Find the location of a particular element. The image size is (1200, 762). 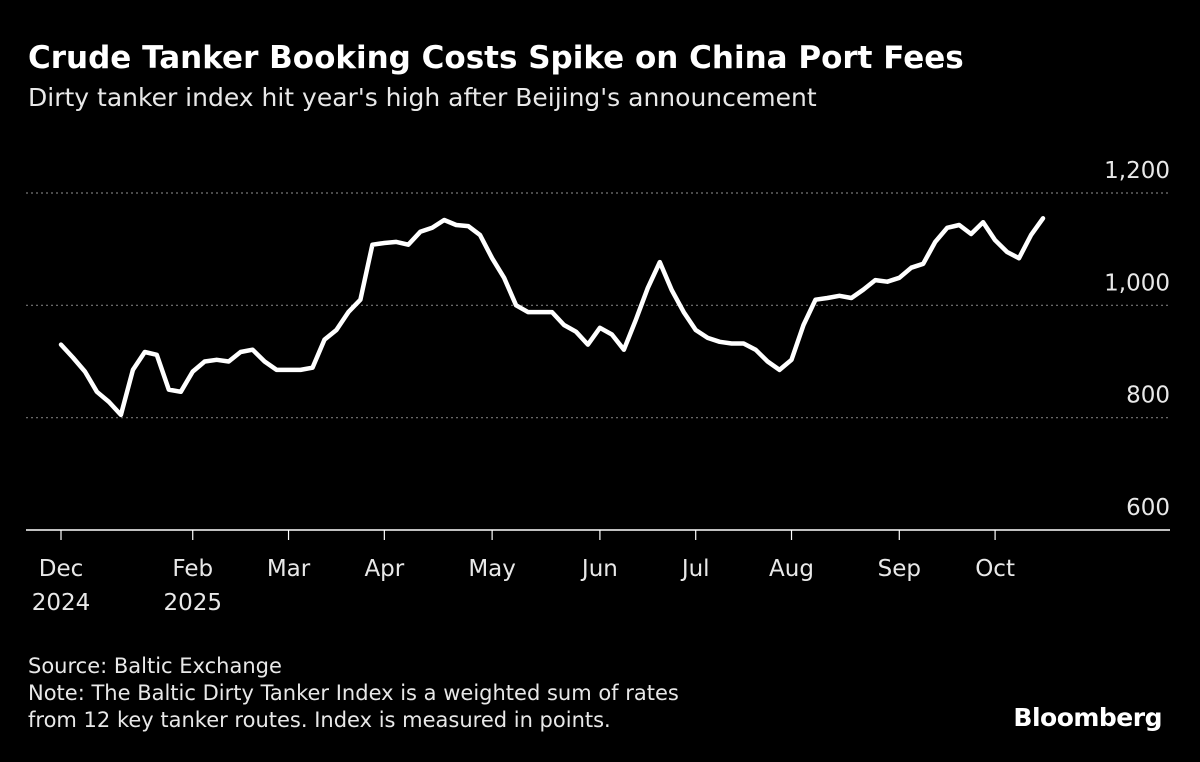

brand: Bloomberg is located at coordinates (1087, 717).